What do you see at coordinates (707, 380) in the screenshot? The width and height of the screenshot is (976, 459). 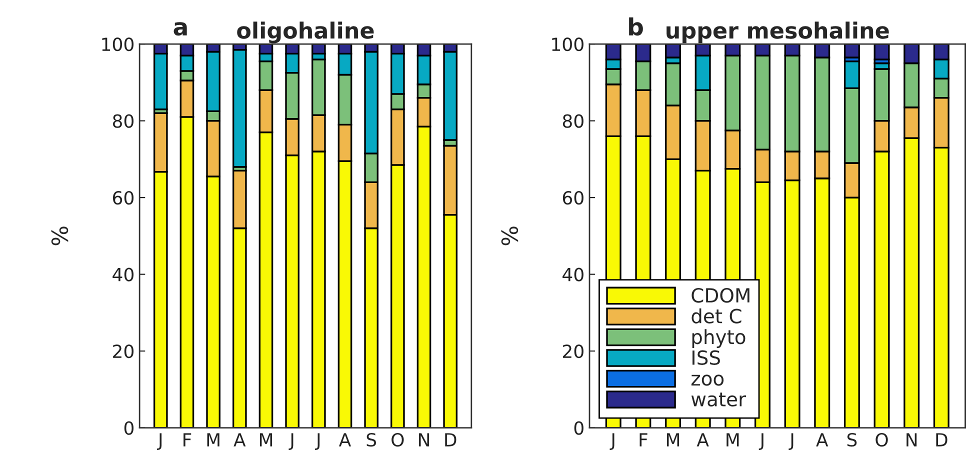 I see `legend-label: zoo` at bounding box center [707, 380].